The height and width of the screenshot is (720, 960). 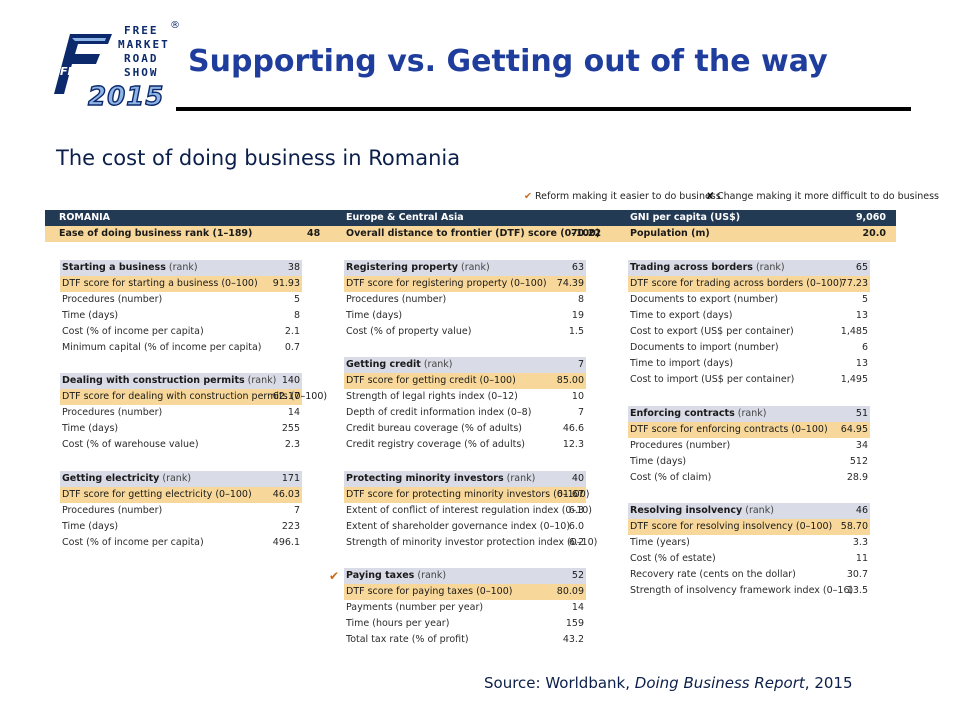 I want to click on indicator-detail-row: Procedures (number) 7, so click(x=181, y=511).